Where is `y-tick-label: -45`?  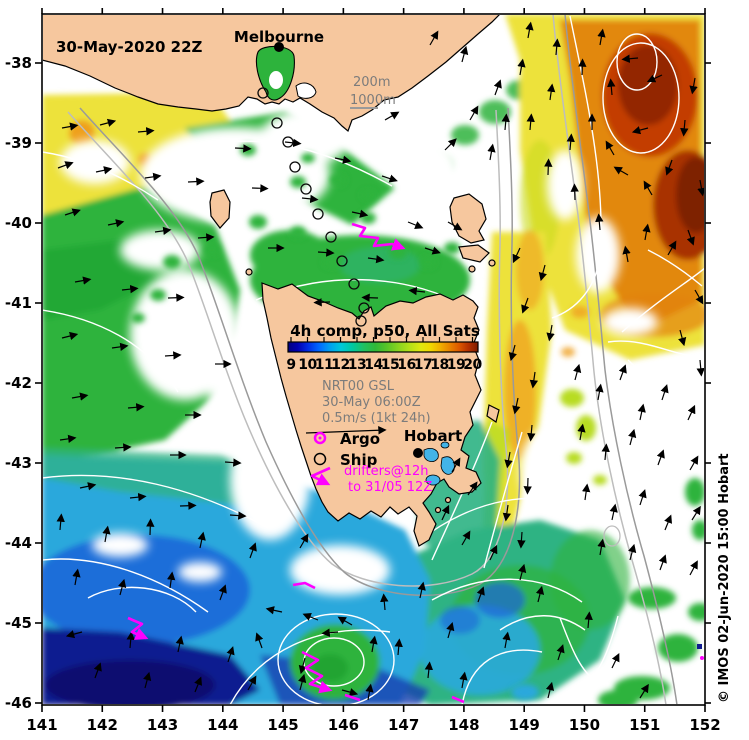 y-tick-label: -45 is located at coordinates (18, 623).